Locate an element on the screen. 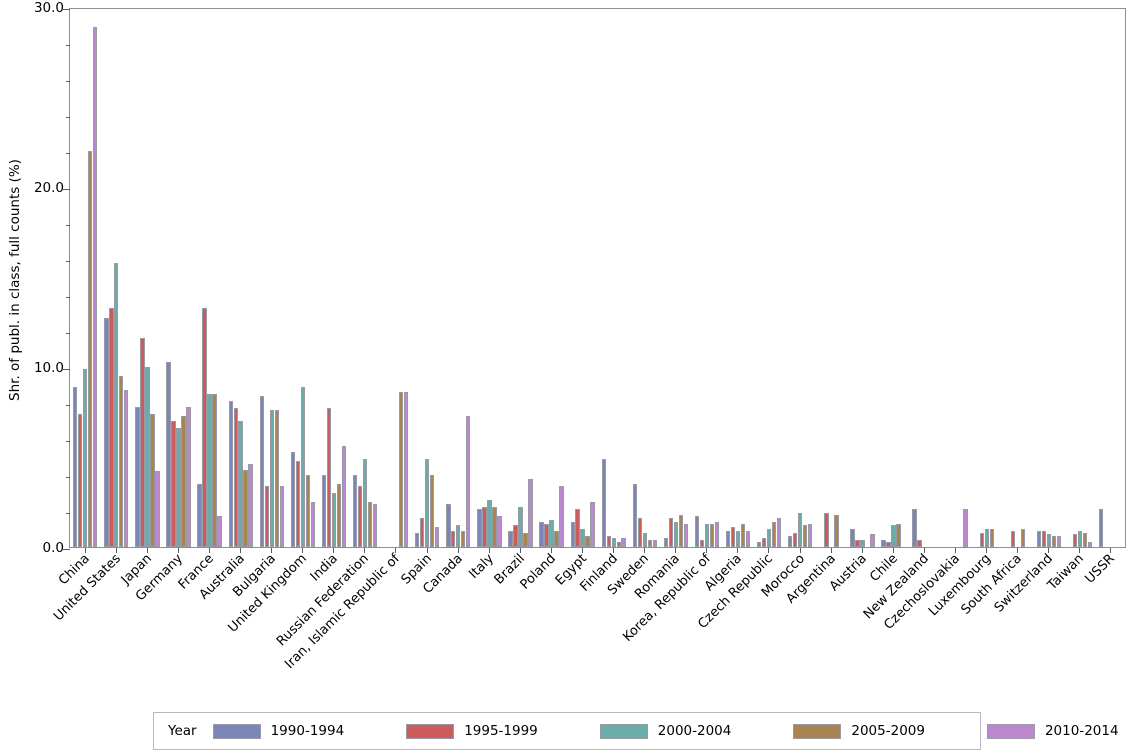 This screenshot has width=1134, height=756. legend-label: 2005-2009 is located at coordinates (888, 731).